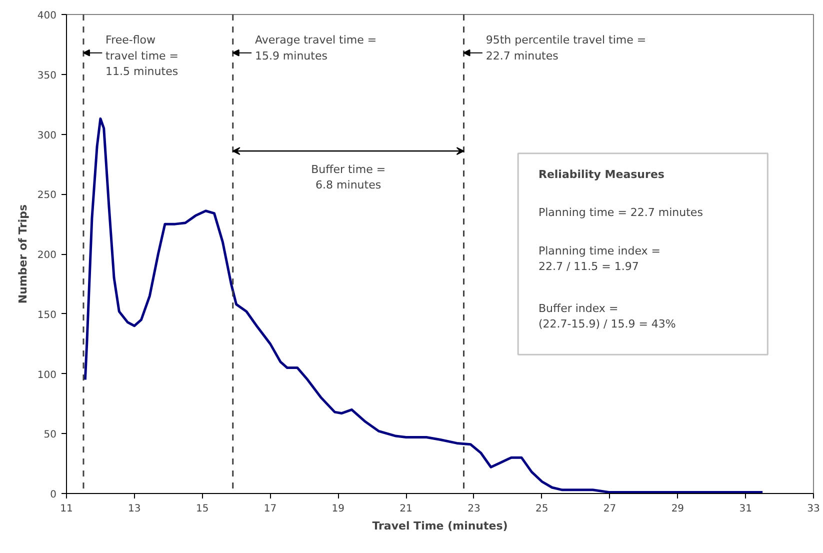  Describe the element at coordinates (607, 316) in the screenshot. I see `annotation: Buffer index = (22.7-15.9) / 15.9 = 43%` at that location.